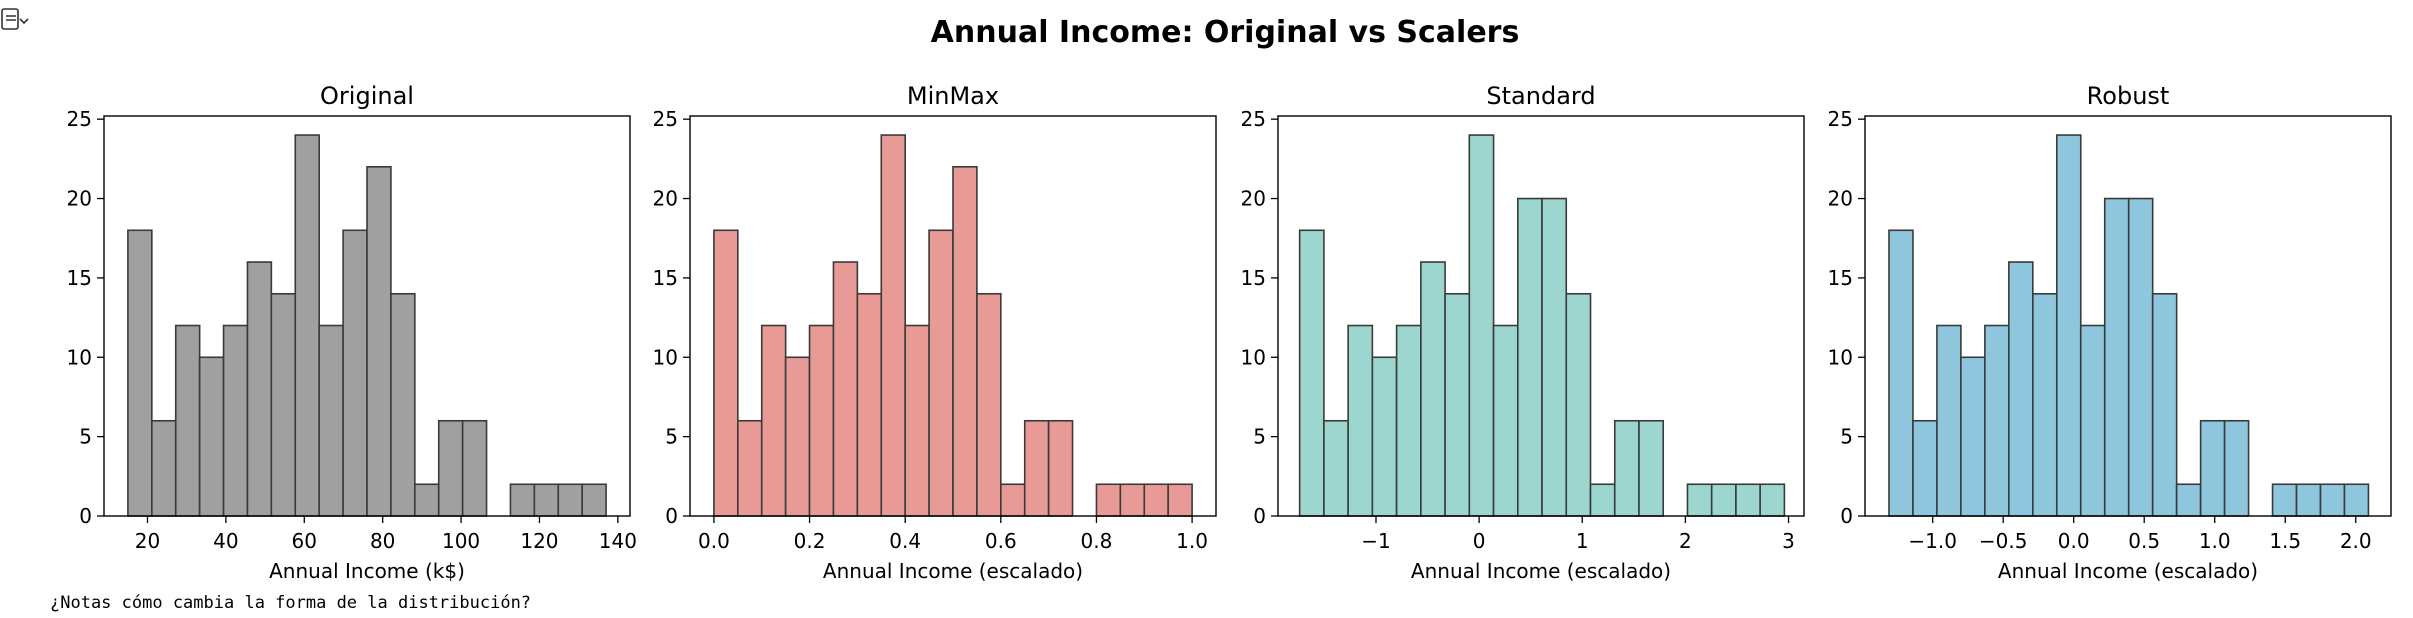 The image size is (2413, 618). What do you see at coordinates (225, 541) in the screenshot?
I see `x-tick-label: 40` at bounding box center [225, 541].